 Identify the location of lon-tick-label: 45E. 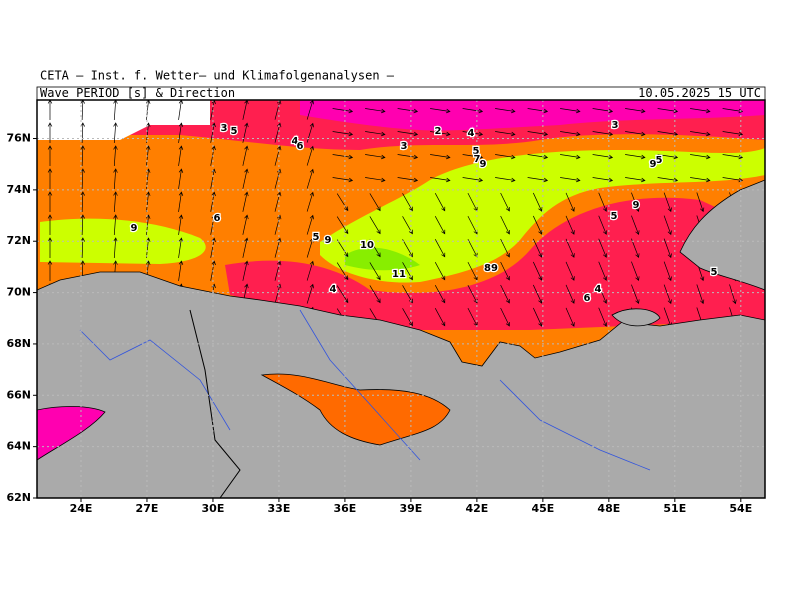
(542, 508).